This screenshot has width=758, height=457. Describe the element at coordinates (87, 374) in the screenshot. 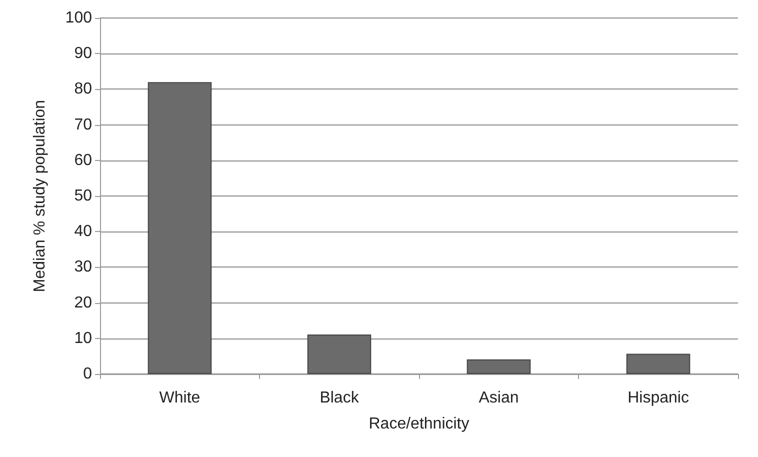

I see `y-tick-label: 0` at that location.